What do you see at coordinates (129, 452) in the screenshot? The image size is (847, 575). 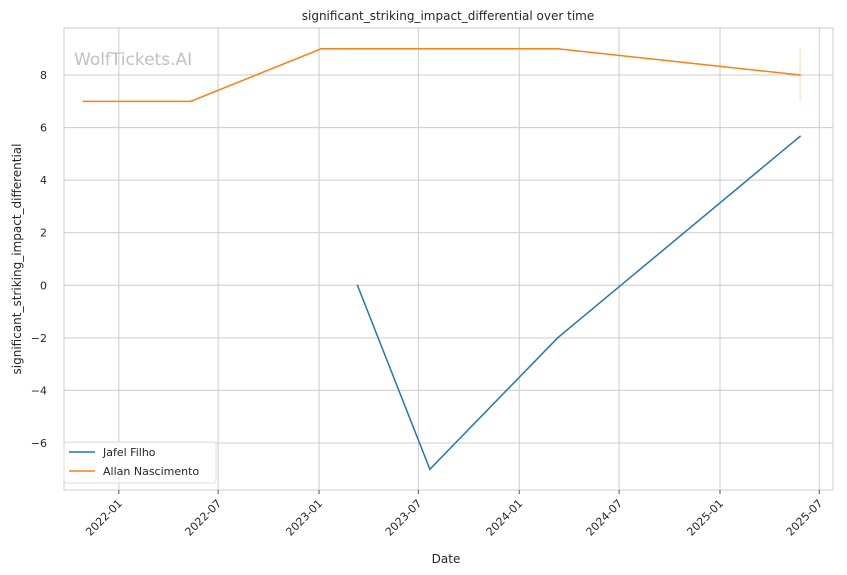 I see `legend-label-jafel: Jafel Filho` at bounding box center [129, 452].